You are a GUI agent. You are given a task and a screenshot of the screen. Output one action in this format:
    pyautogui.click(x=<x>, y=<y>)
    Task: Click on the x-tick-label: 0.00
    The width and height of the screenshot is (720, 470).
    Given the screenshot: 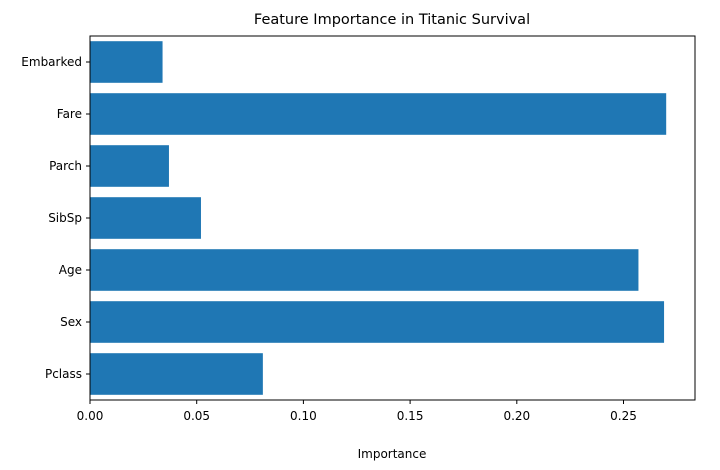 What is the action you would take?
    pyautogui.click(x=90, y=416)
    